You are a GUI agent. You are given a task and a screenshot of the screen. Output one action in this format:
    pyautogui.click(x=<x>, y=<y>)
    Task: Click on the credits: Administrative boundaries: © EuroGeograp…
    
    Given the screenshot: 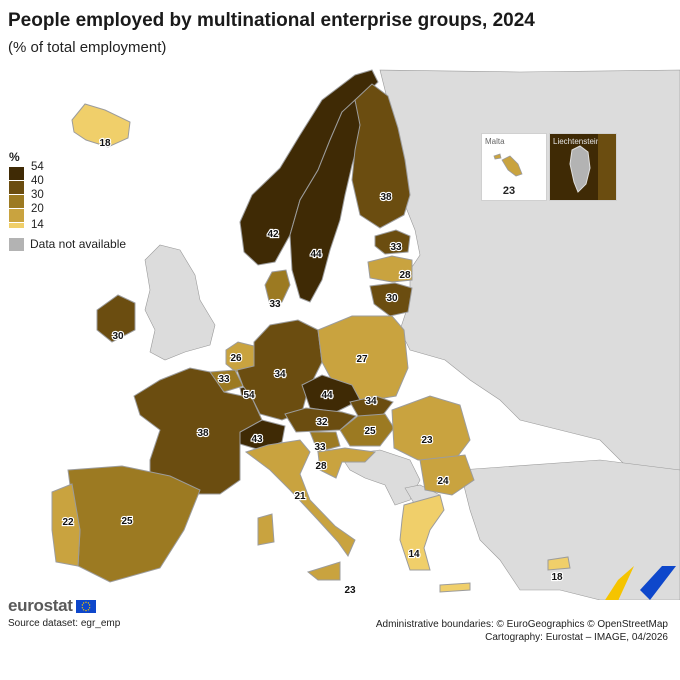 What is the action you would take?
    pyautogui.click(x=522, y=631)
    